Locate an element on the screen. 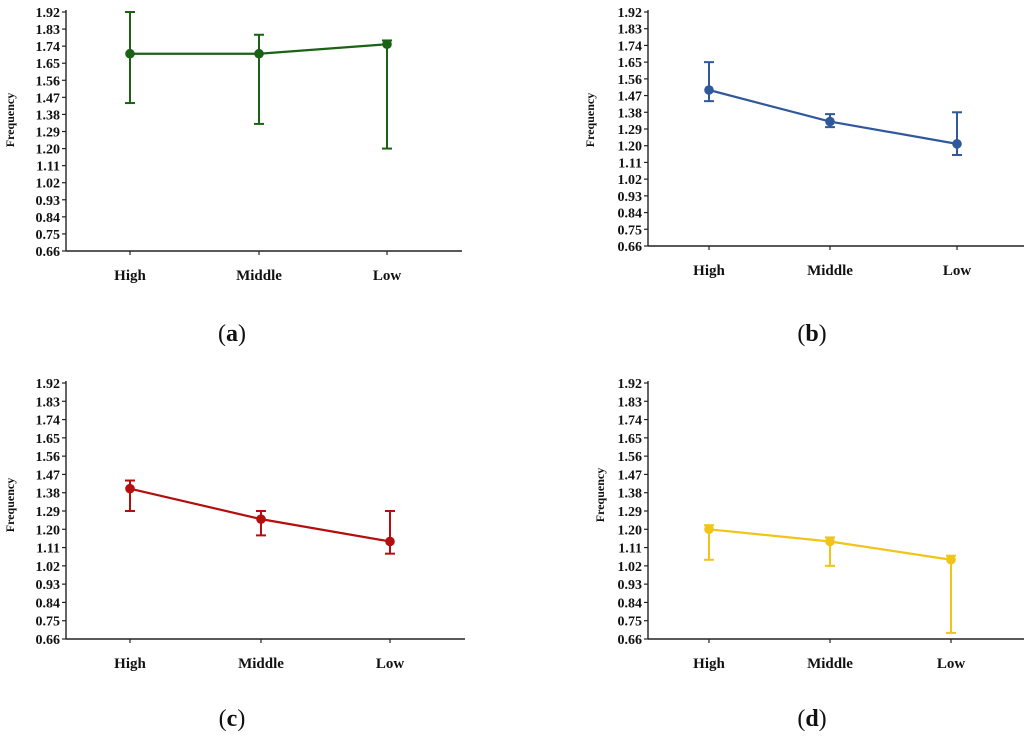  y-tick-label-d: 1.65 is located at coordinates (630, 439).